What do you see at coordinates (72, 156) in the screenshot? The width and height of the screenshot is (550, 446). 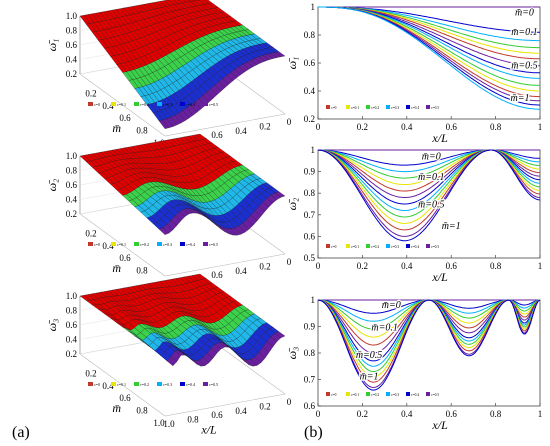 I see `z-tick-label: 1.0` at bounding box center [72, 156].